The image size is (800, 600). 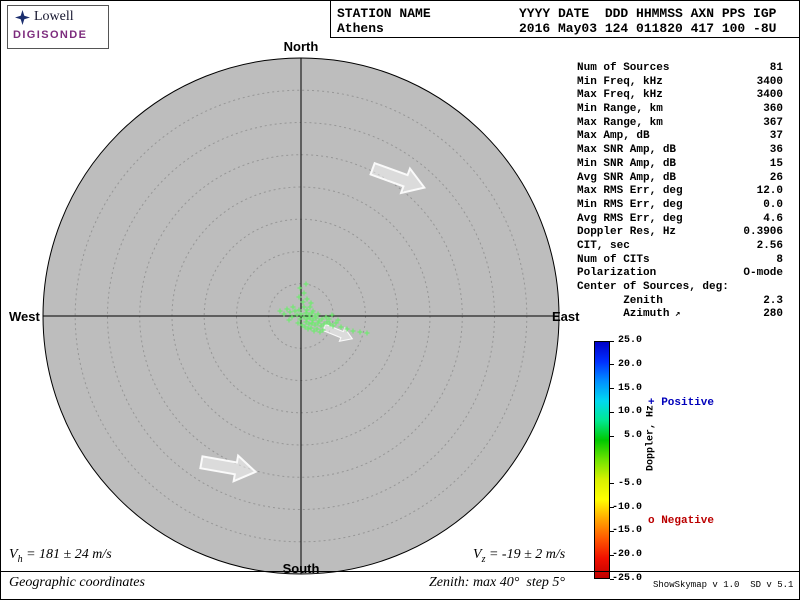 What do you see at coordinates (680, 302) in the screenshot?
I see `stat-row: Zenith 2.3` at bounding box center [680, 302].